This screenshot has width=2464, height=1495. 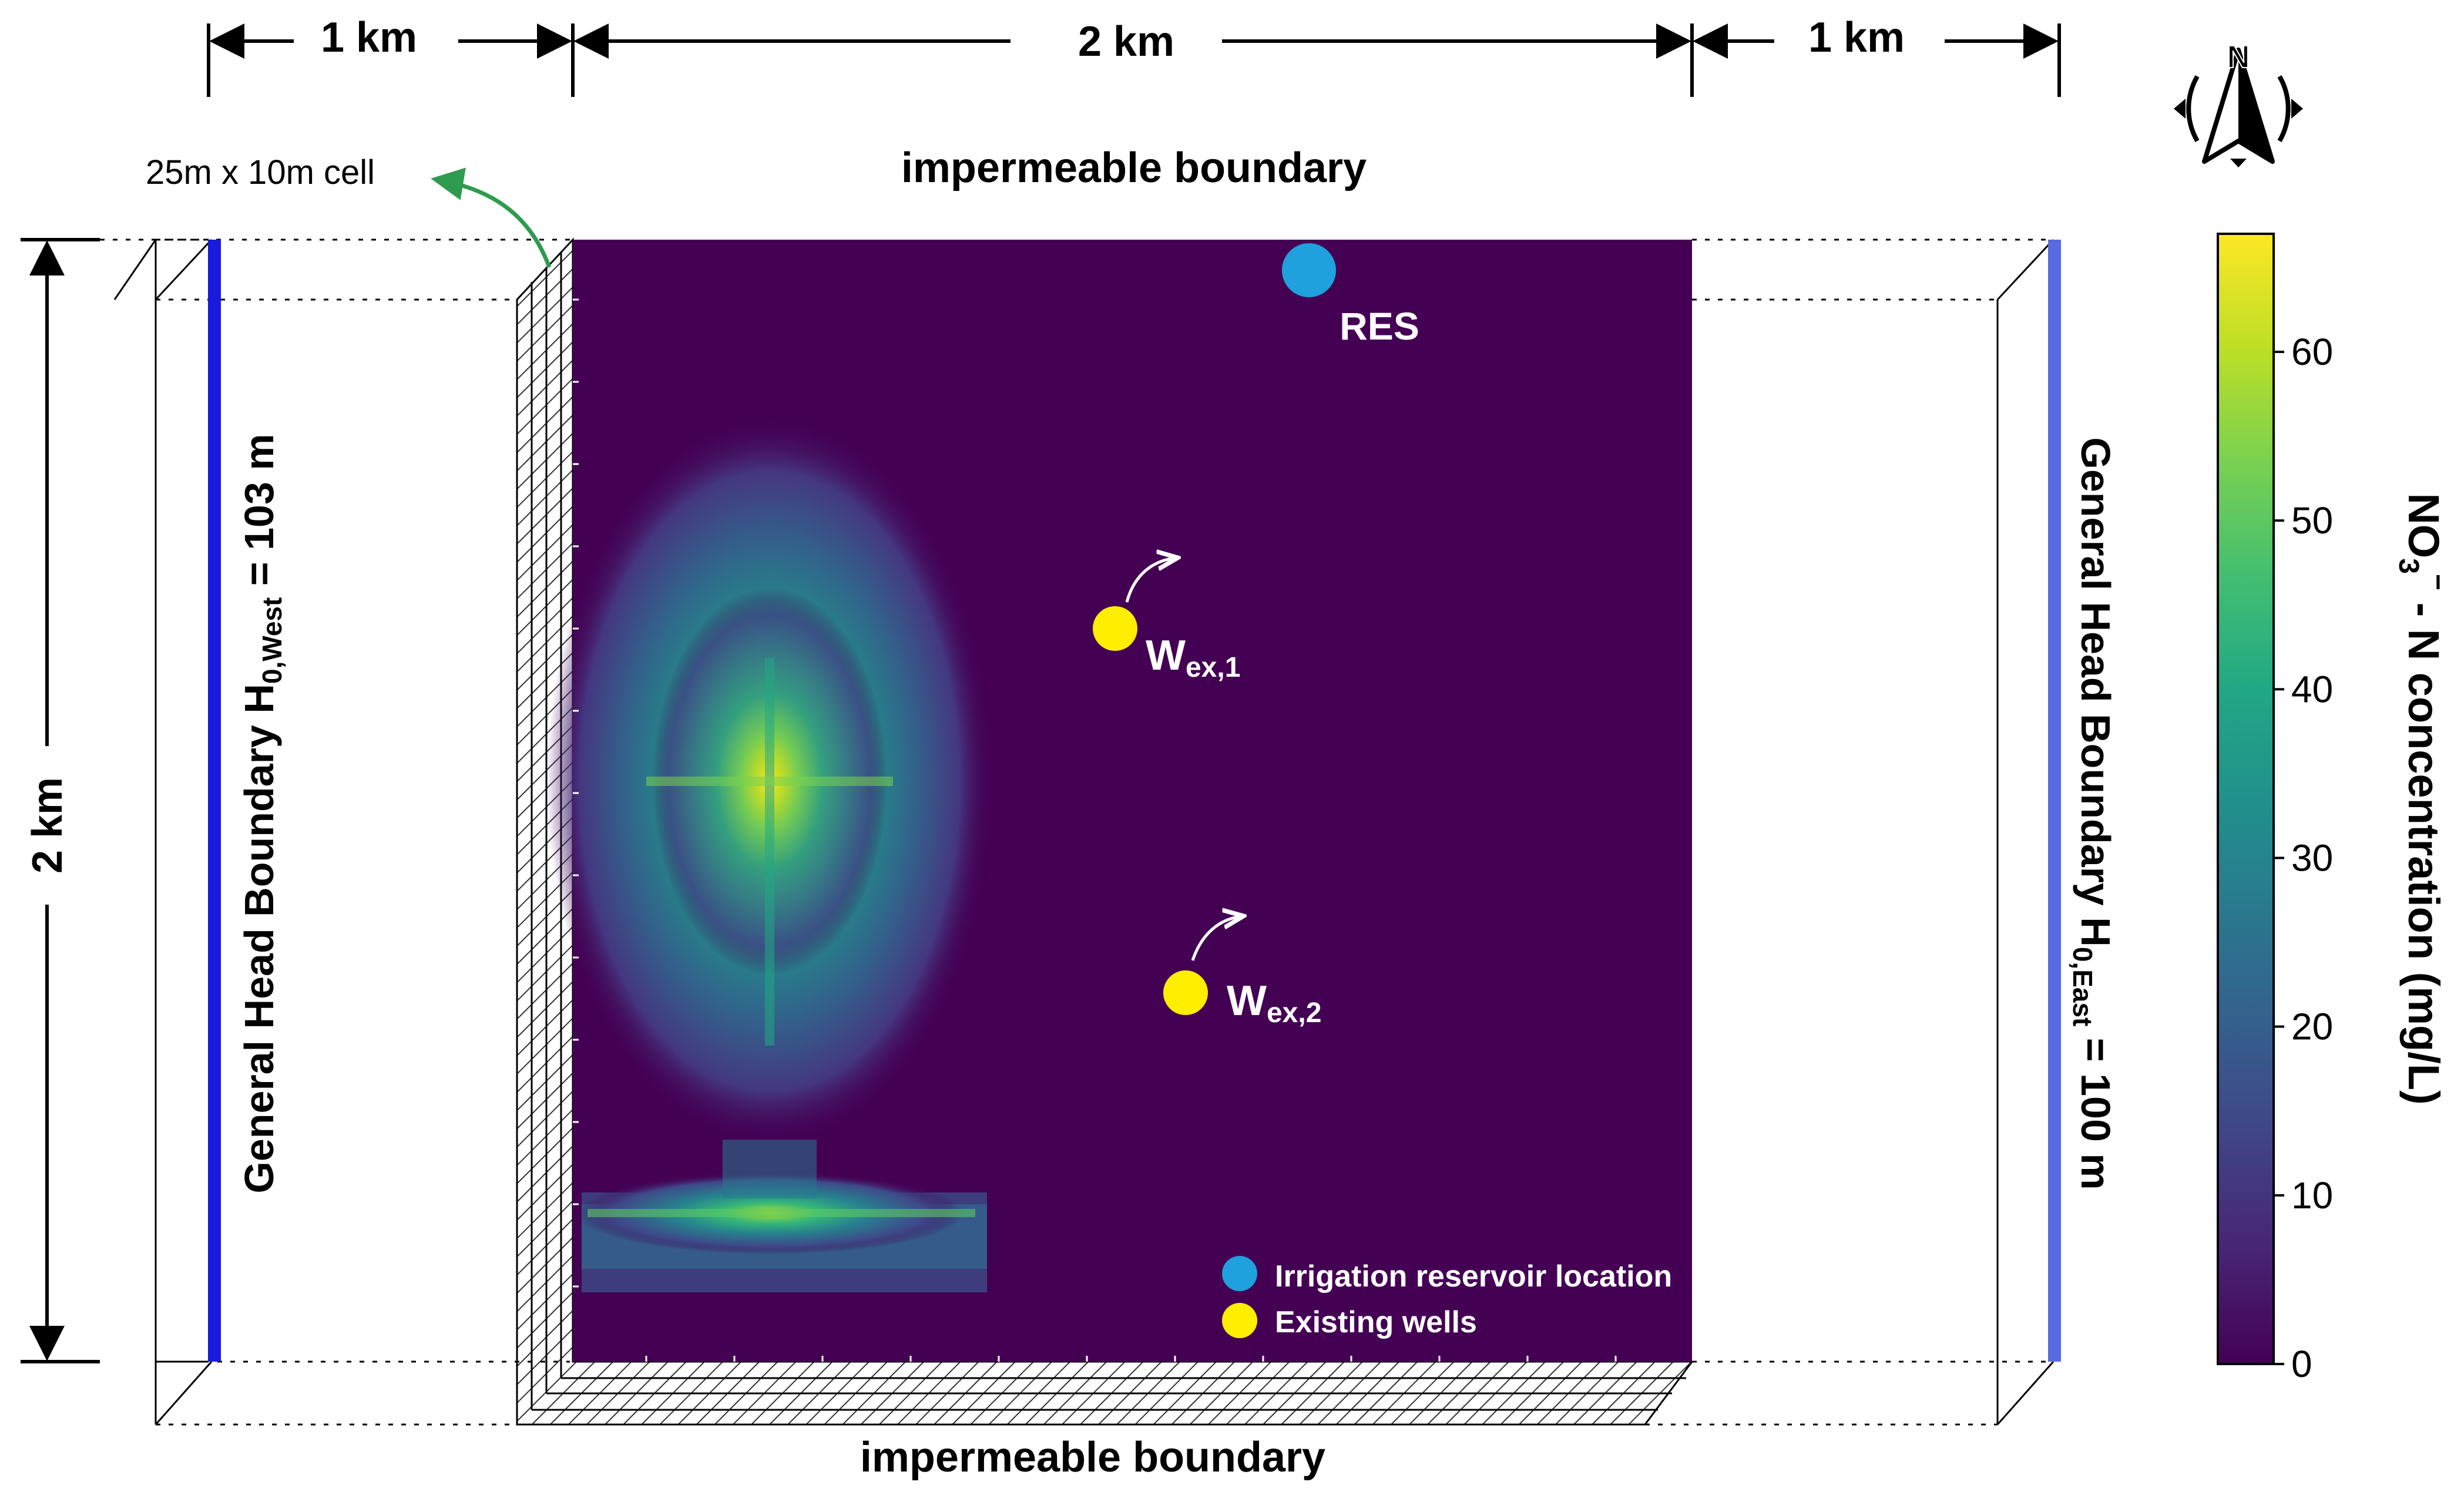 What do you see at coordinates (1126, 42) in the screenshot?
I see `middle-width-label: 2 km` at bounding box center [1126, 42].